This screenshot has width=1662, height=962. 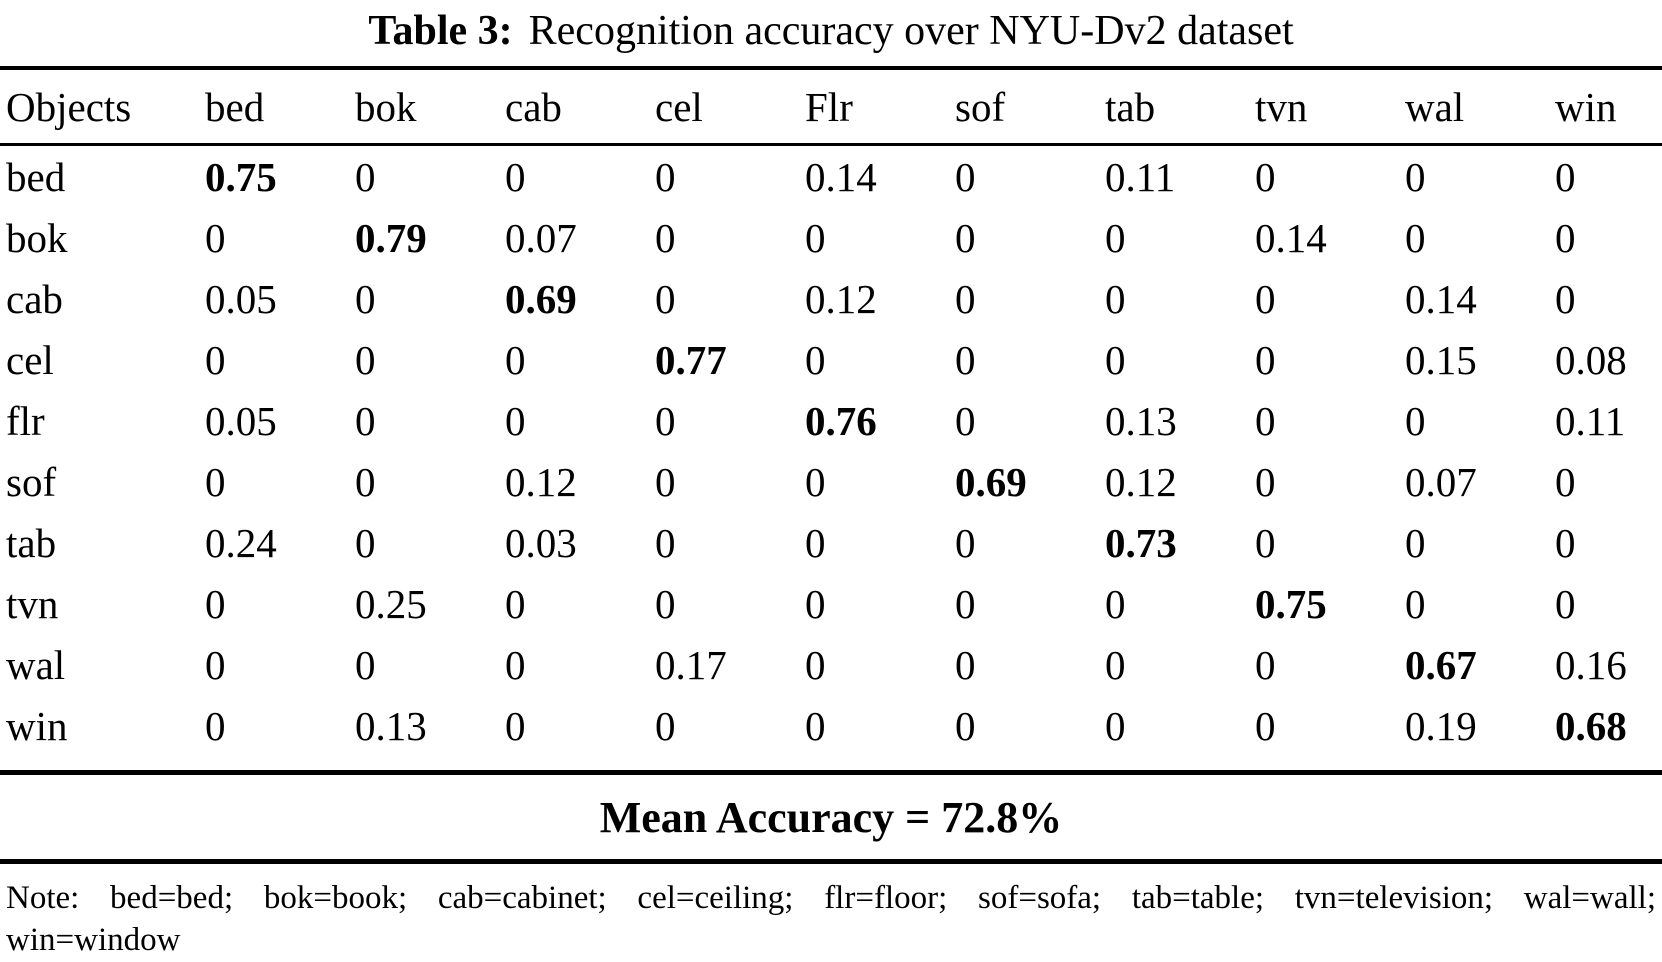 I want to click on mean-rule, so click(x=831, y=861).